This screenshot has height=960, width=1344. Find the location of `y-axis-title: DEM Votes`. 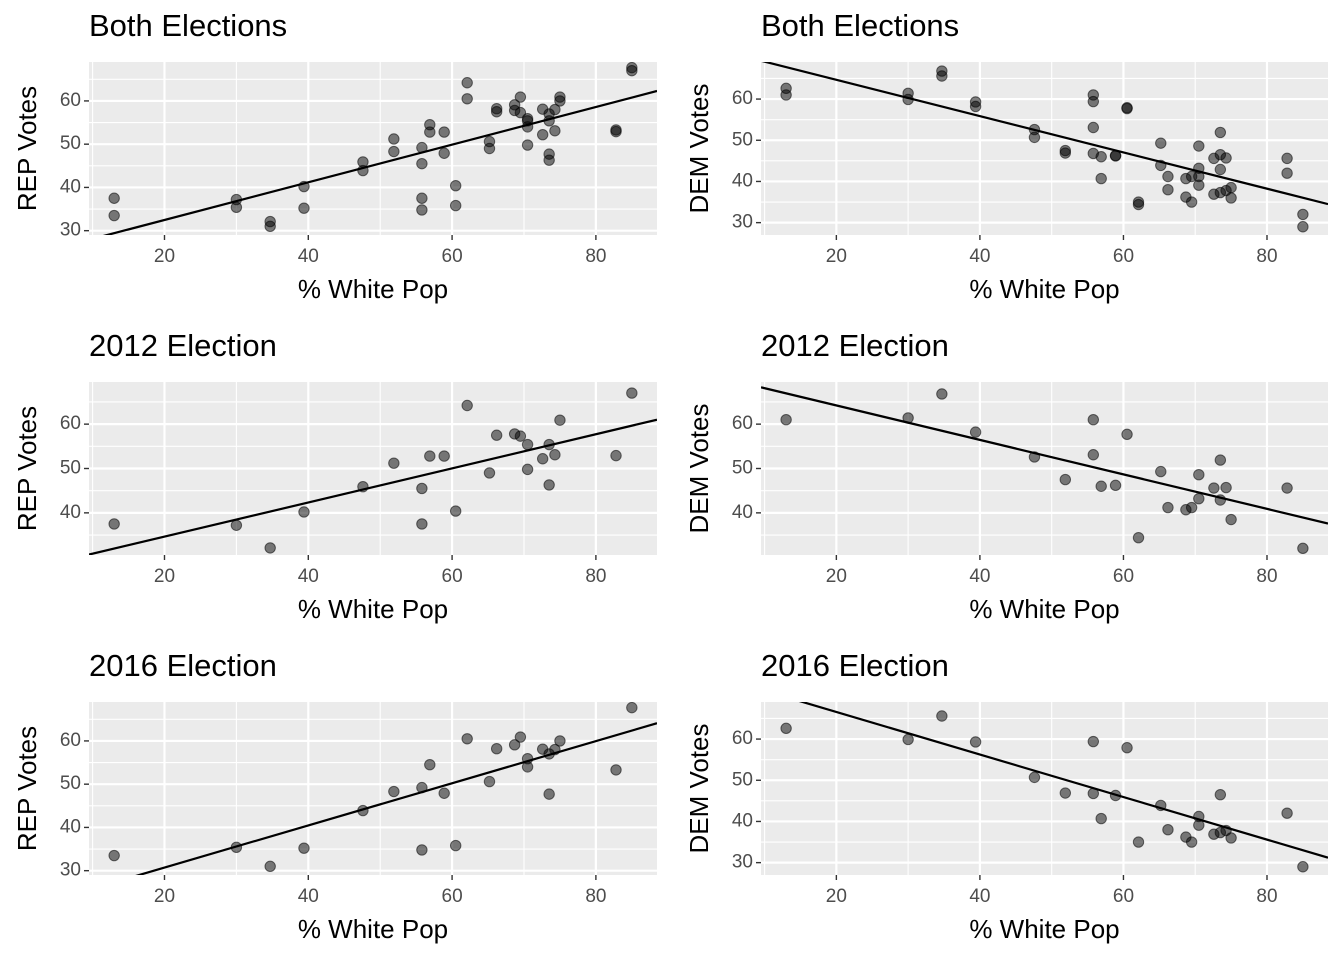

y-axis-title: DEM Votes is located at coordinates (699, 468).